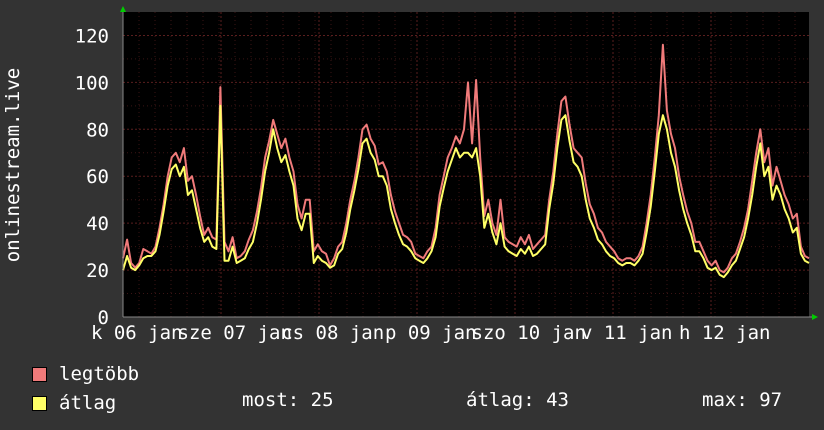  I want to click on legtobb-swatch, so click(39, 374).